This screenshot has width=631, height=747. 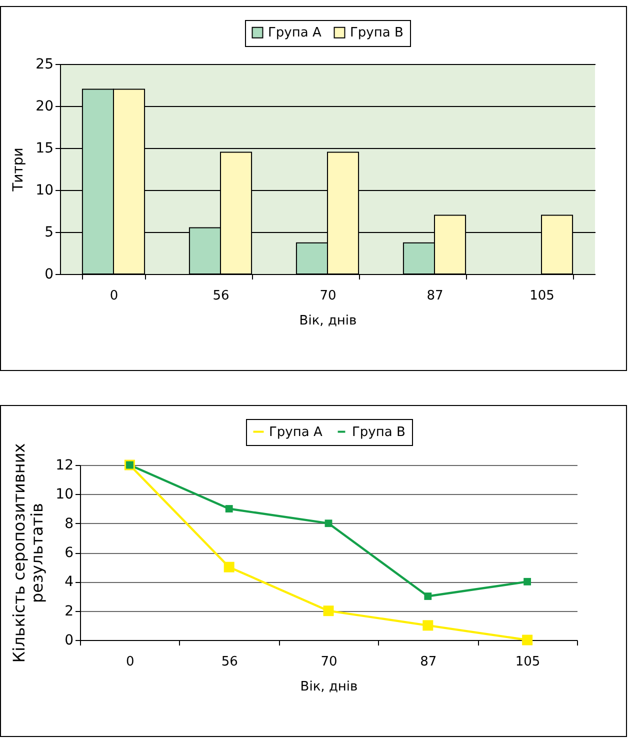 What do you see at coordinates (69, 611) in the screenshot?
I see `y-tick-label: 2` at bounding box center [69, 611].